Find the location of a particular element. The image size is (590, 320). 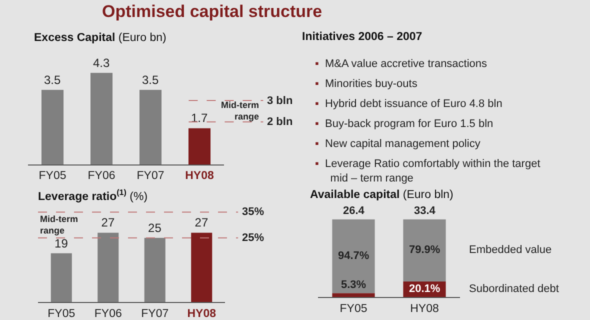

text: ▪ Minorities buy-outs is located at coordinates (366, 84).